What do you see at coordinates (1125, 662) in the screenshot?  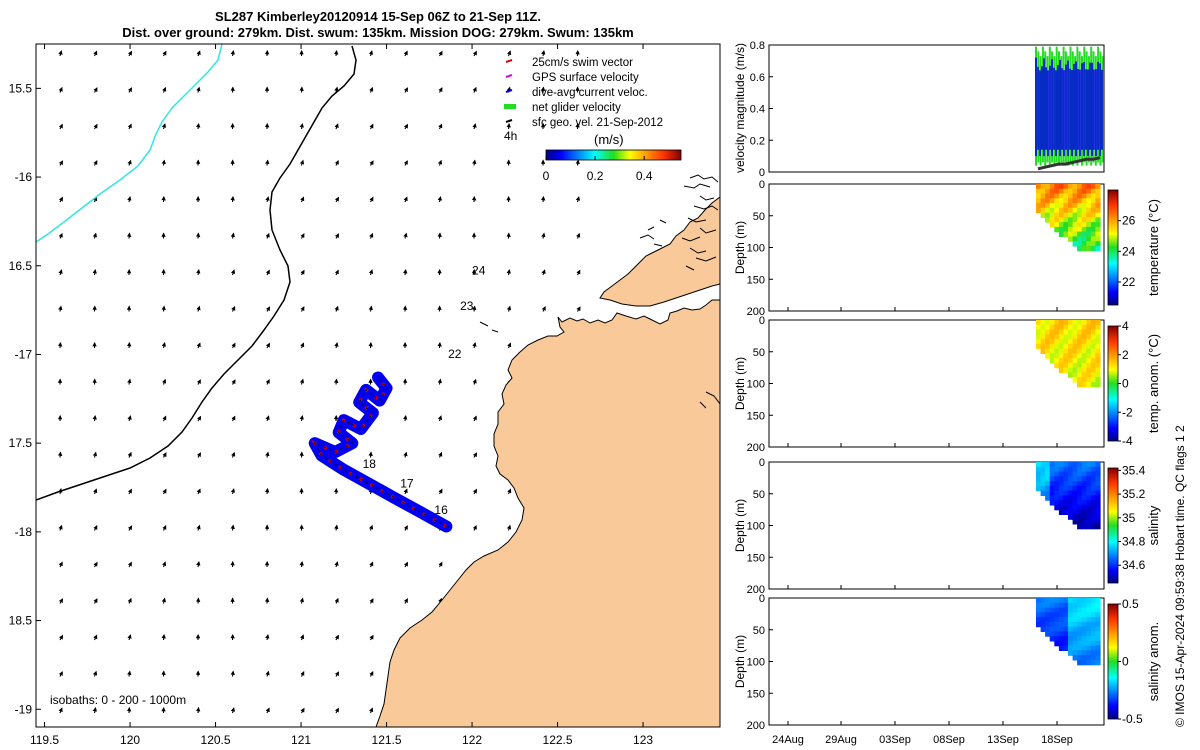 I see `depth-colorbar-tick-label: 0` at bounding box center [1125, 662].